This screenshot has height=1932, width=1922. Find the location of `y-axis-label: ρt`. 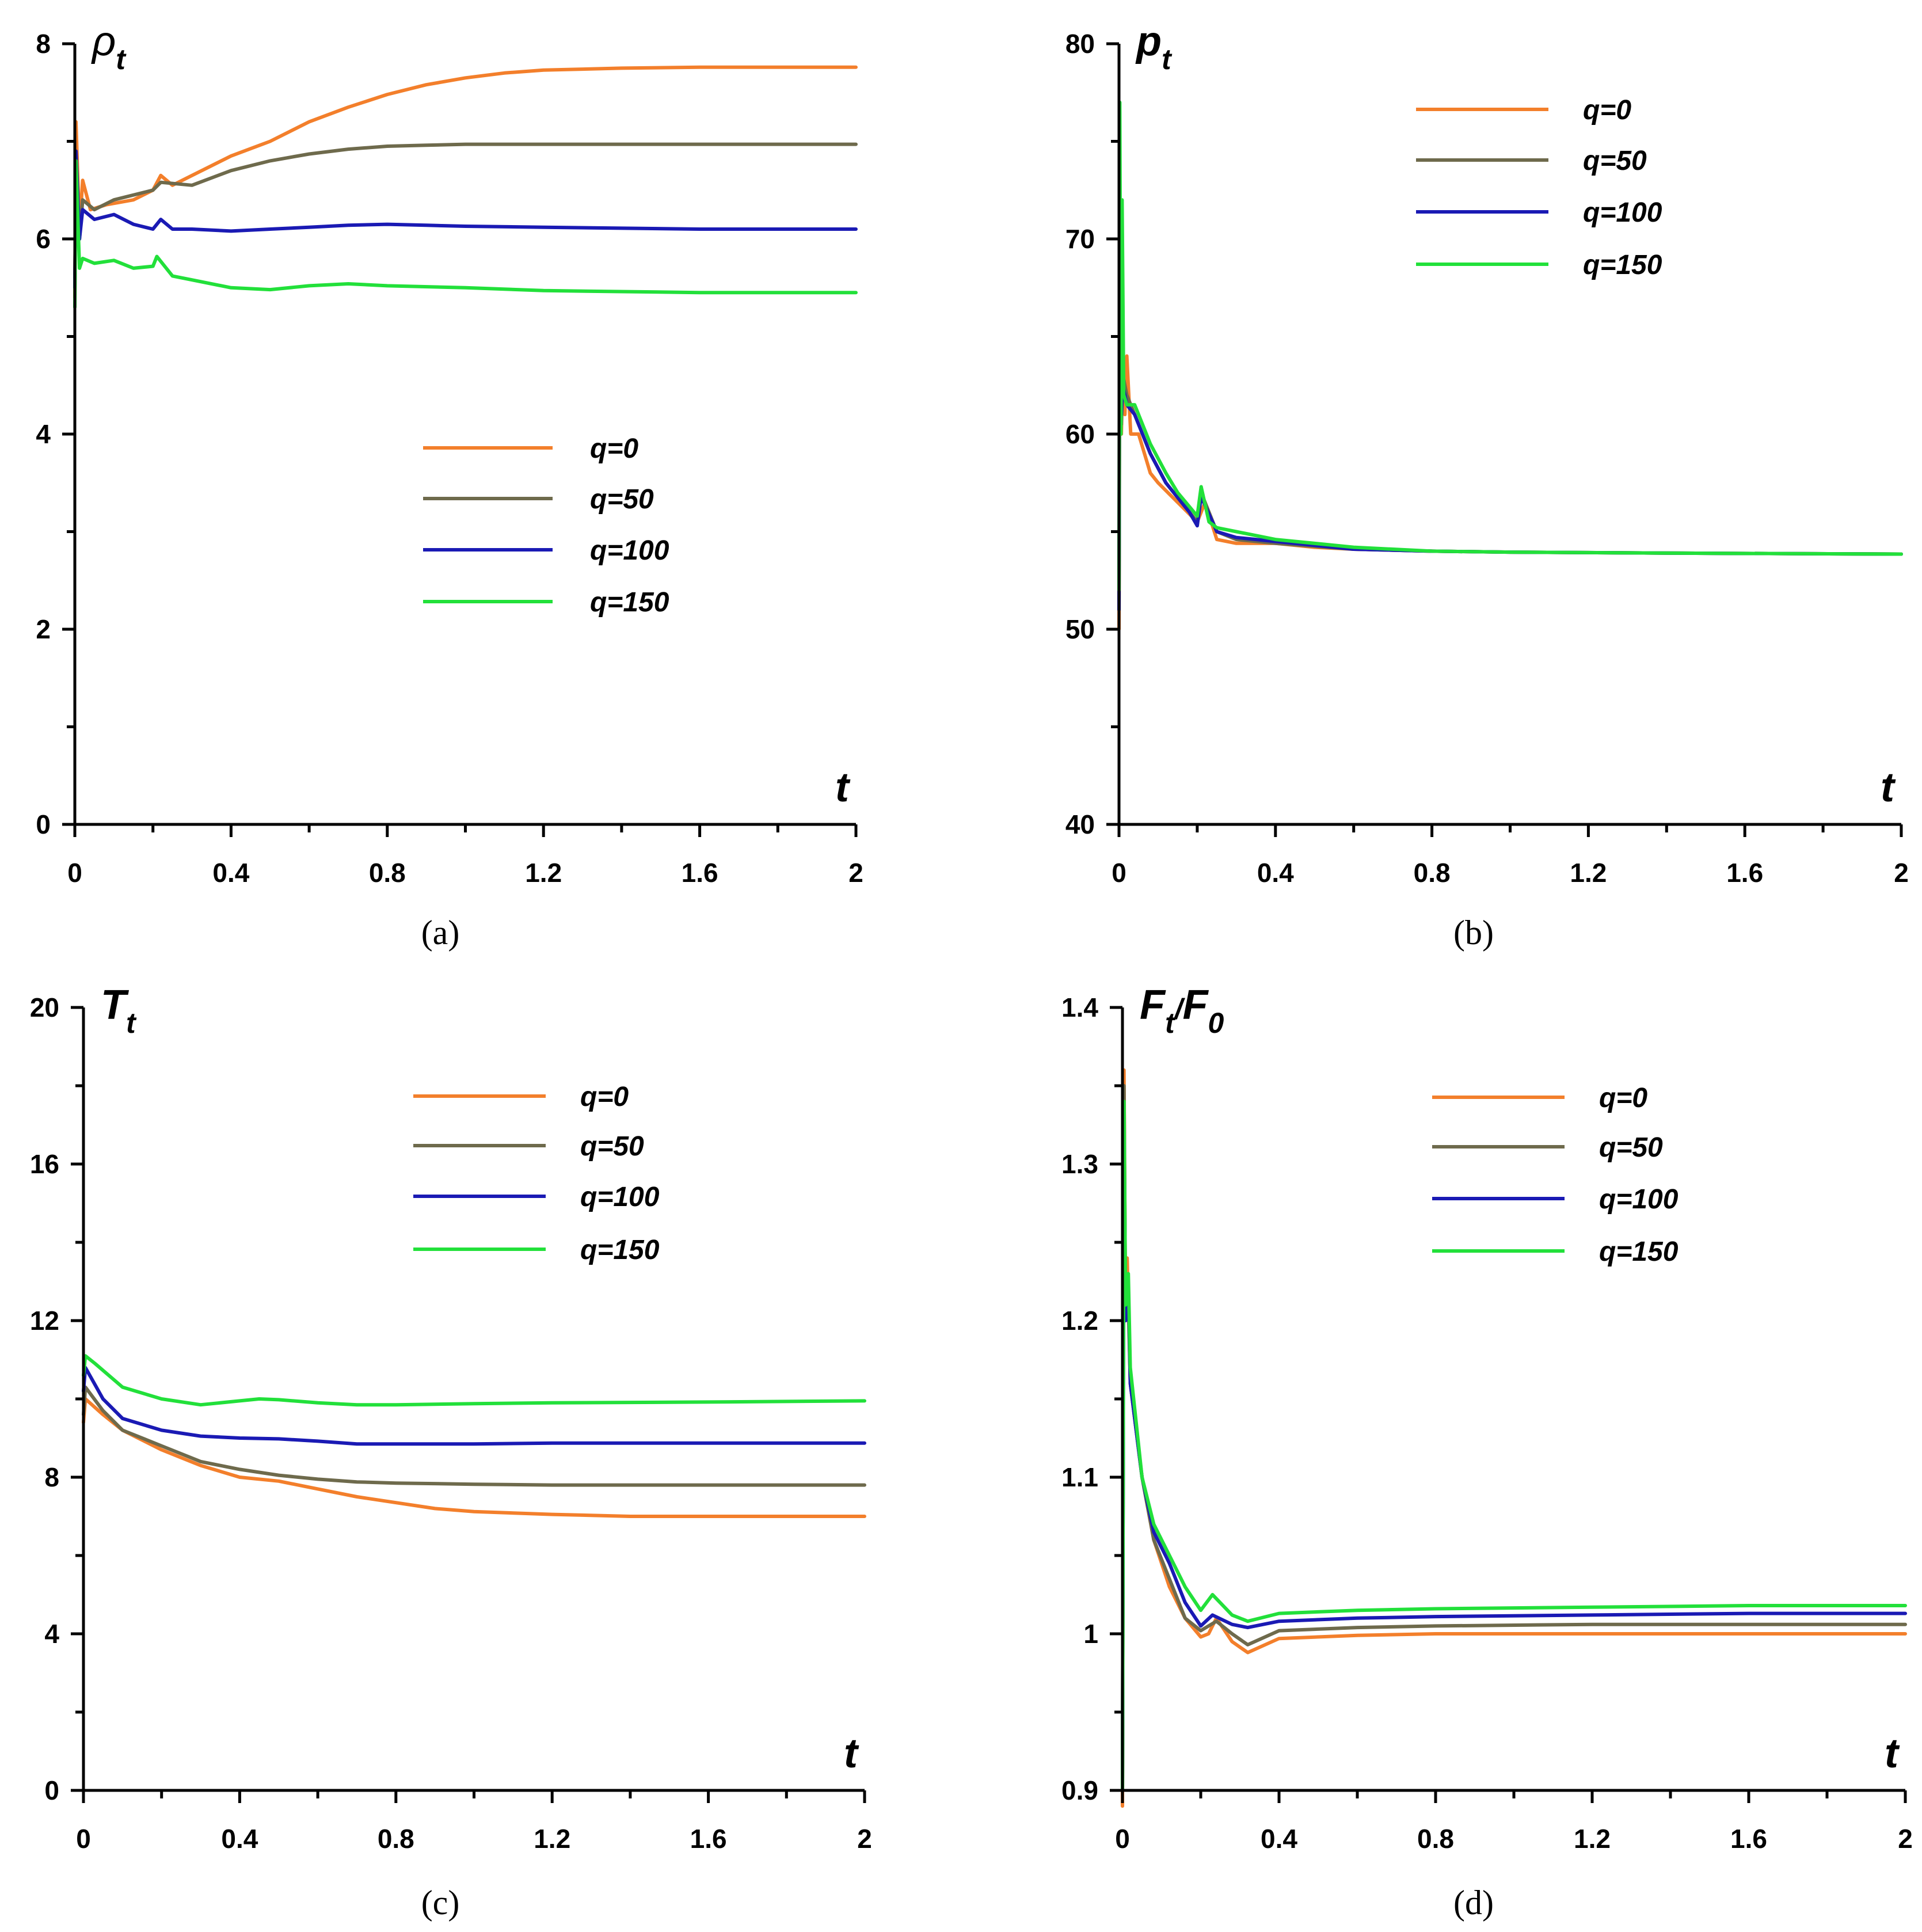

y-axis-label: ρt is located at coordinates (109, 46).